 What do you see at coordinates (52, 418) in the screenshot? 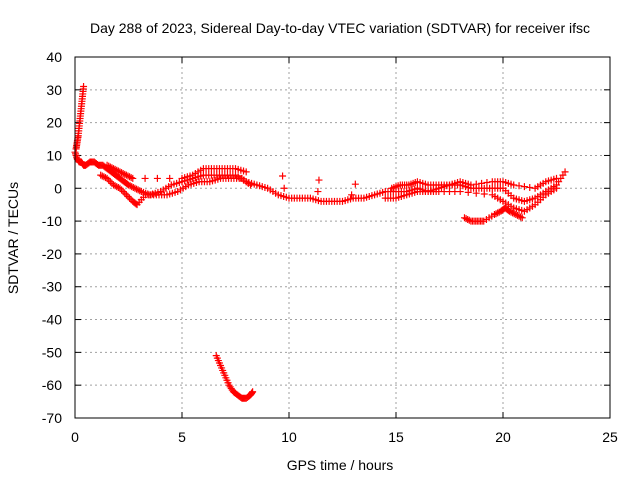
I see `y-tick-label: -70` at bounding box center [52, 418].